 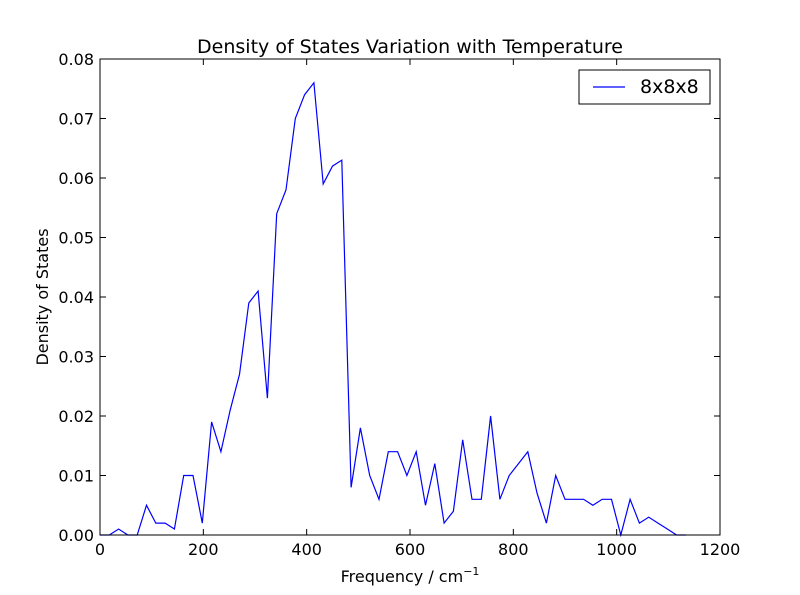 I want to click on y-tick-label: 0.02, so click(x=76, y=416).